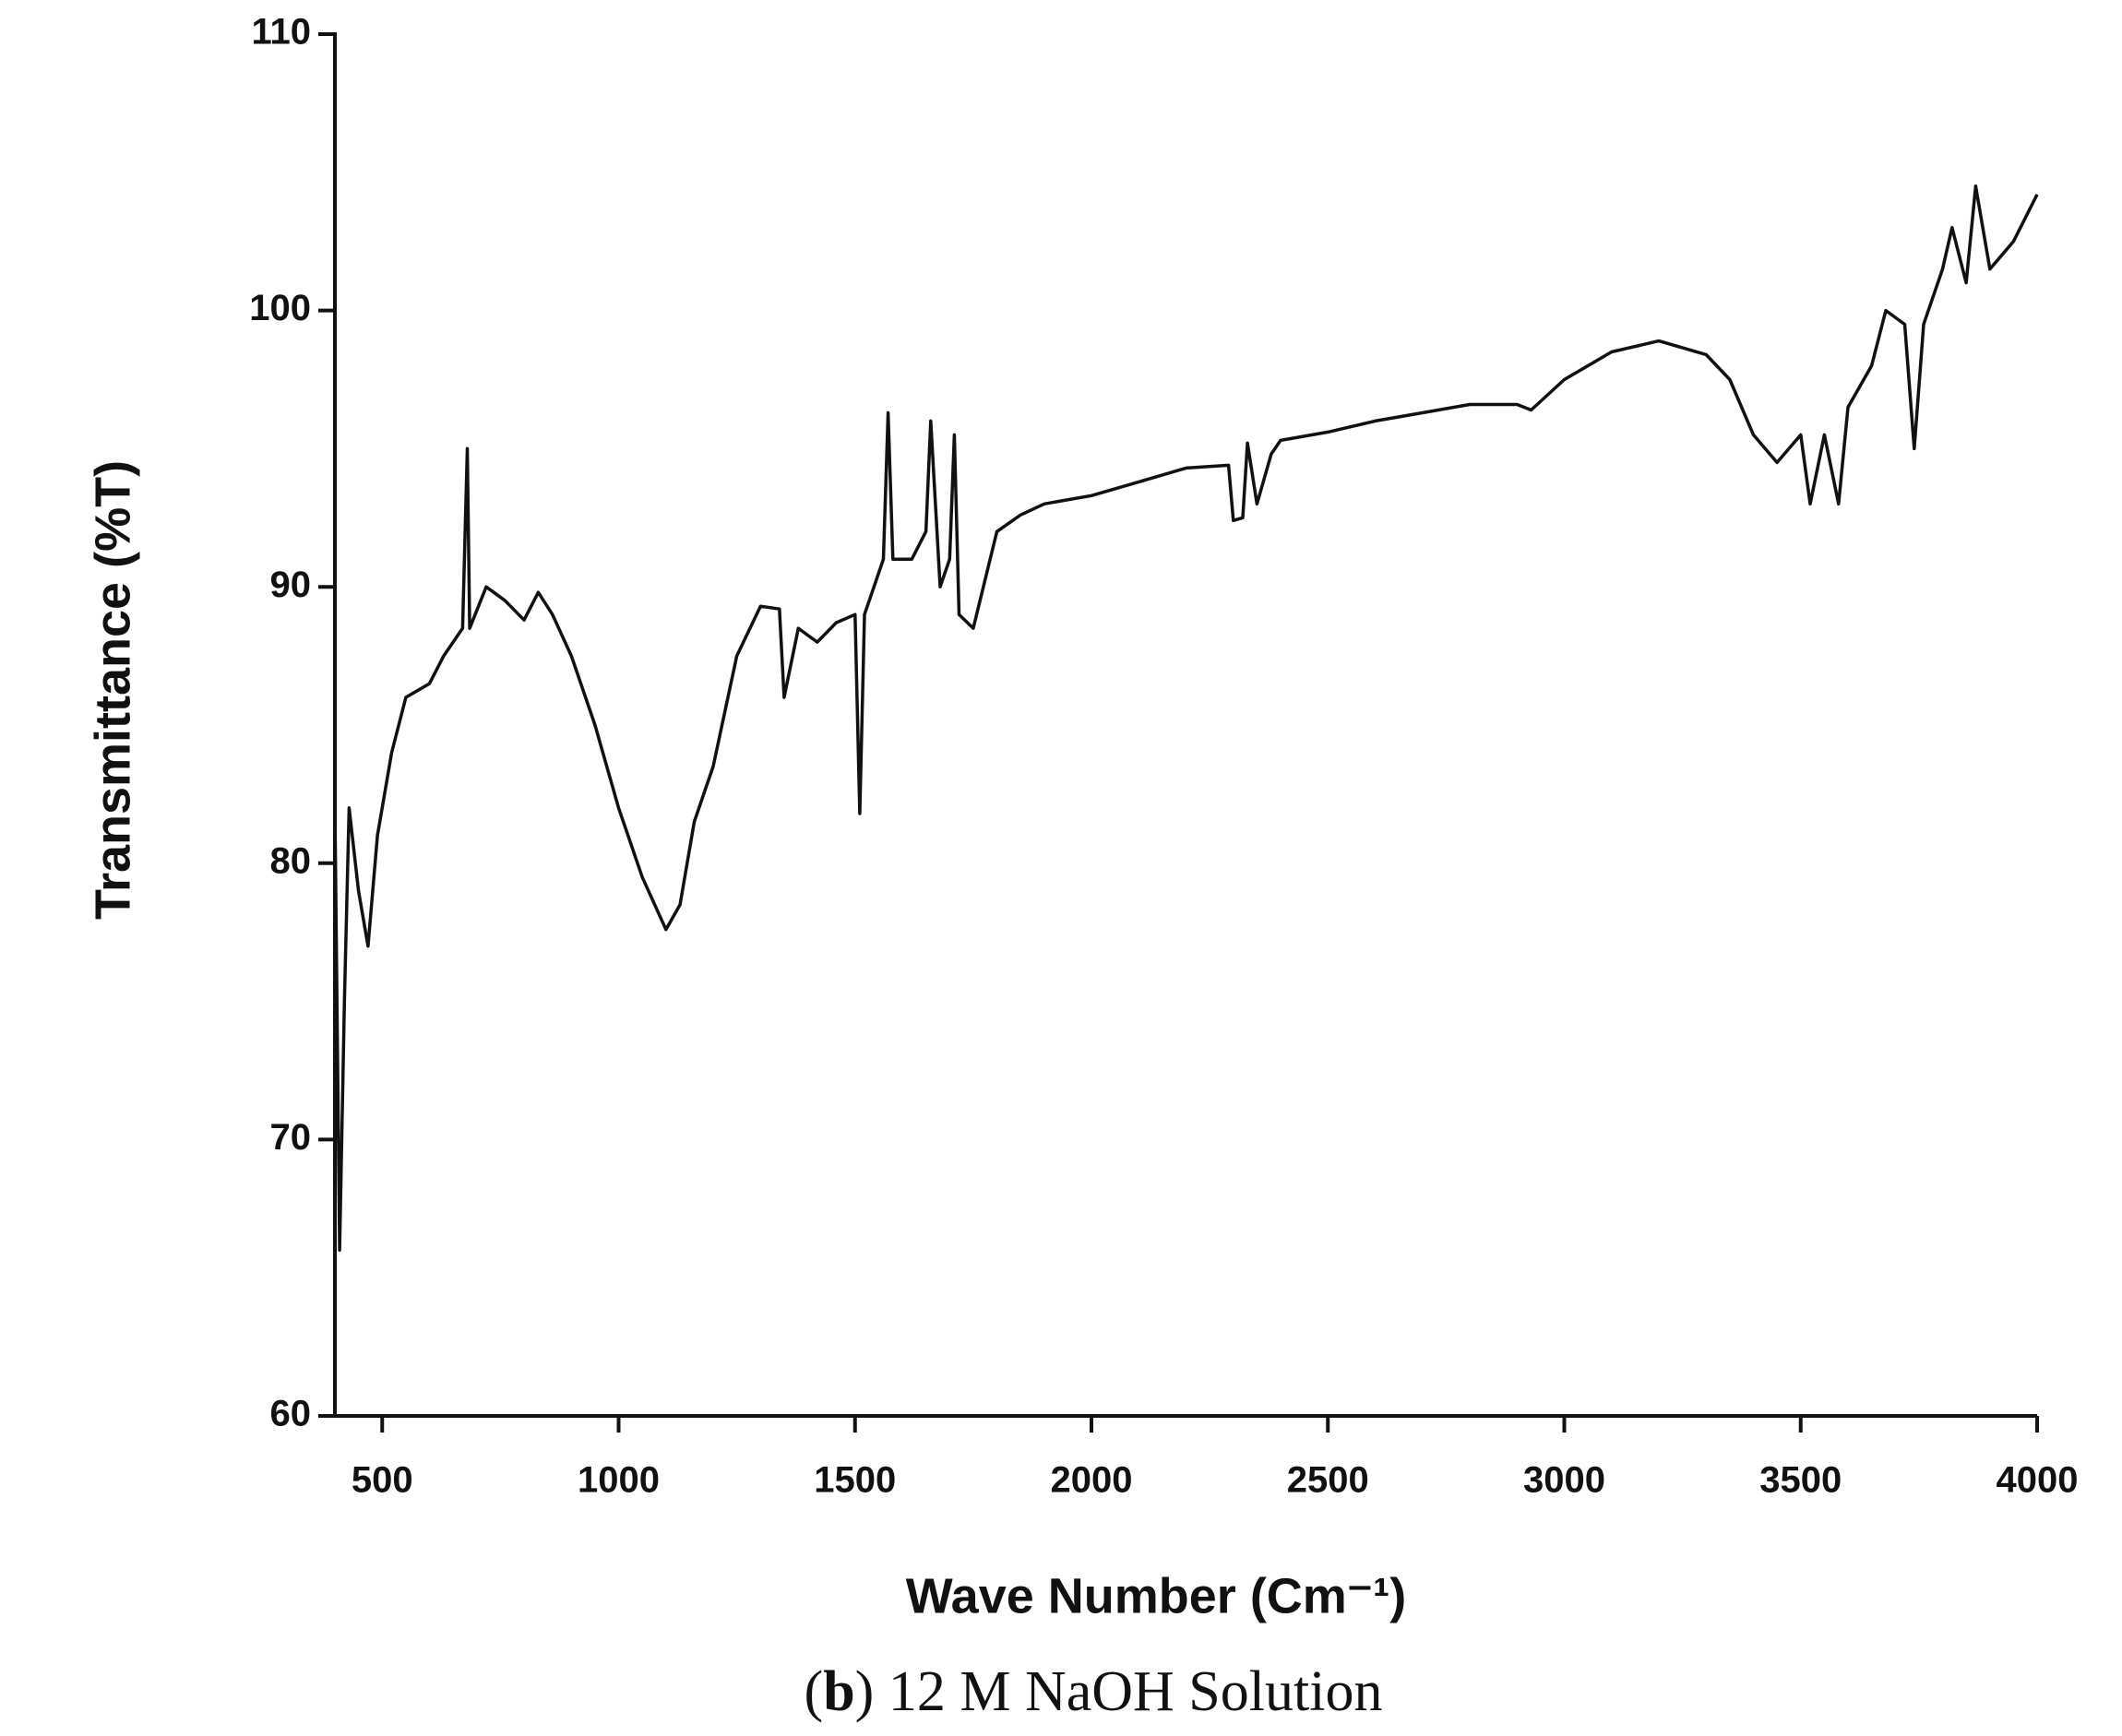  What do you see at coordinates (291, 585) in the screenshot?
I see `y-tick-label: 90` at bounding box center [291, 585].